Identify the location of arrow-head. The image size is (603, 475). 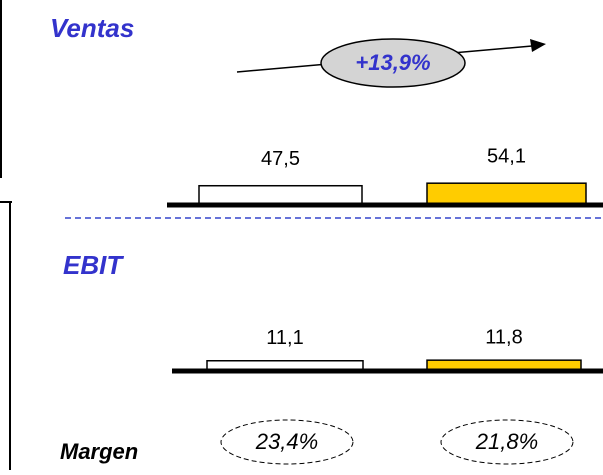
(538, 45).